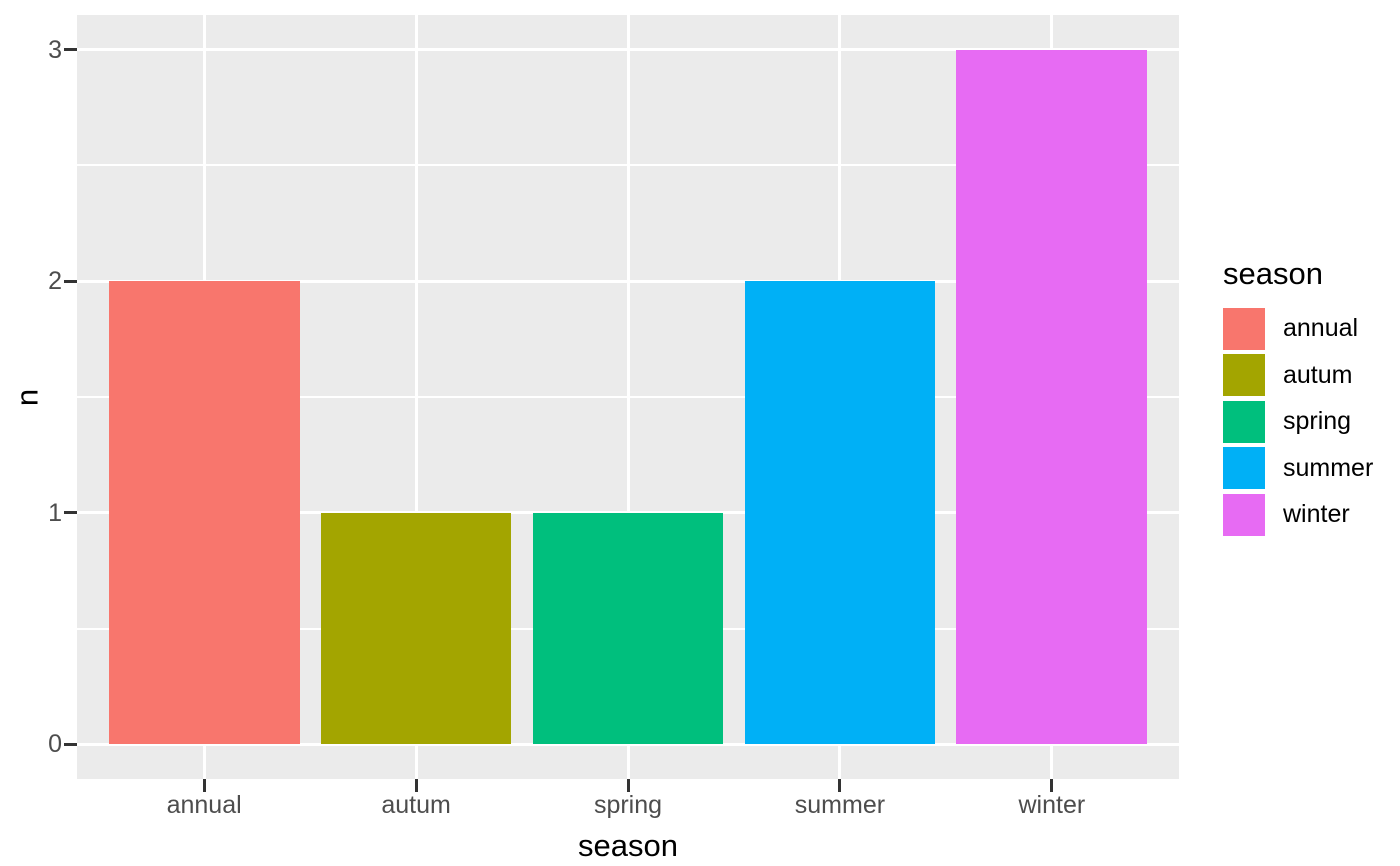 Image resolution: width=1400 pixels, height=866 pixels. What do you see at coordinates (1052, 397) in the screenshot?
I see `bar-winter` at bounding box center [1052, 397].